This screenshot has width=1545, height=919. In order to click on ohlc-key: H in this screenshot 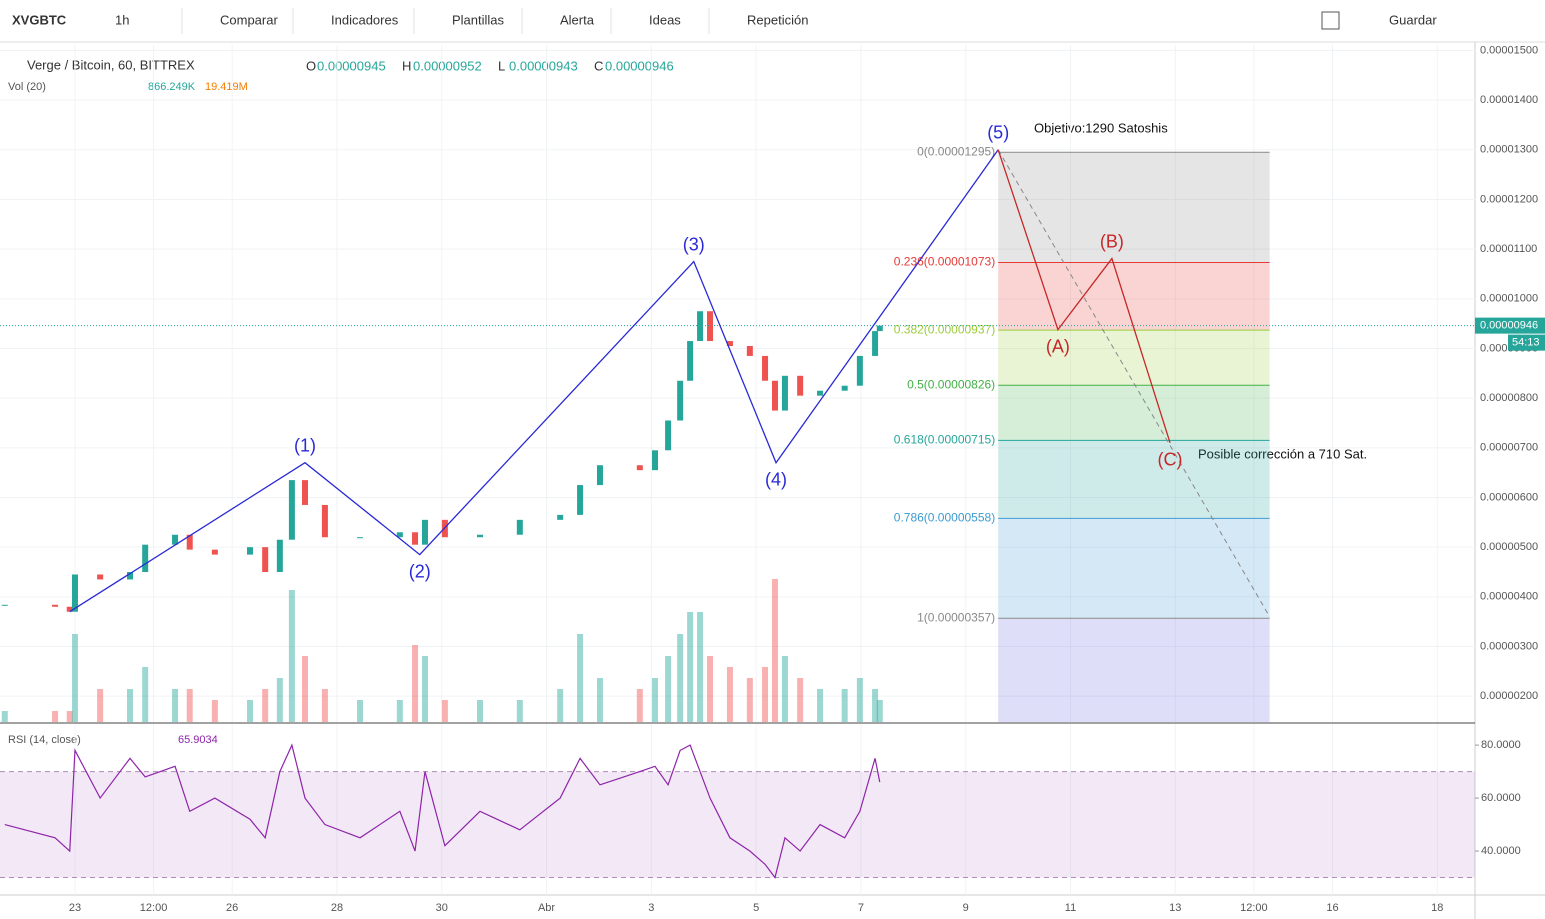, I will do `click(406, 65)`.